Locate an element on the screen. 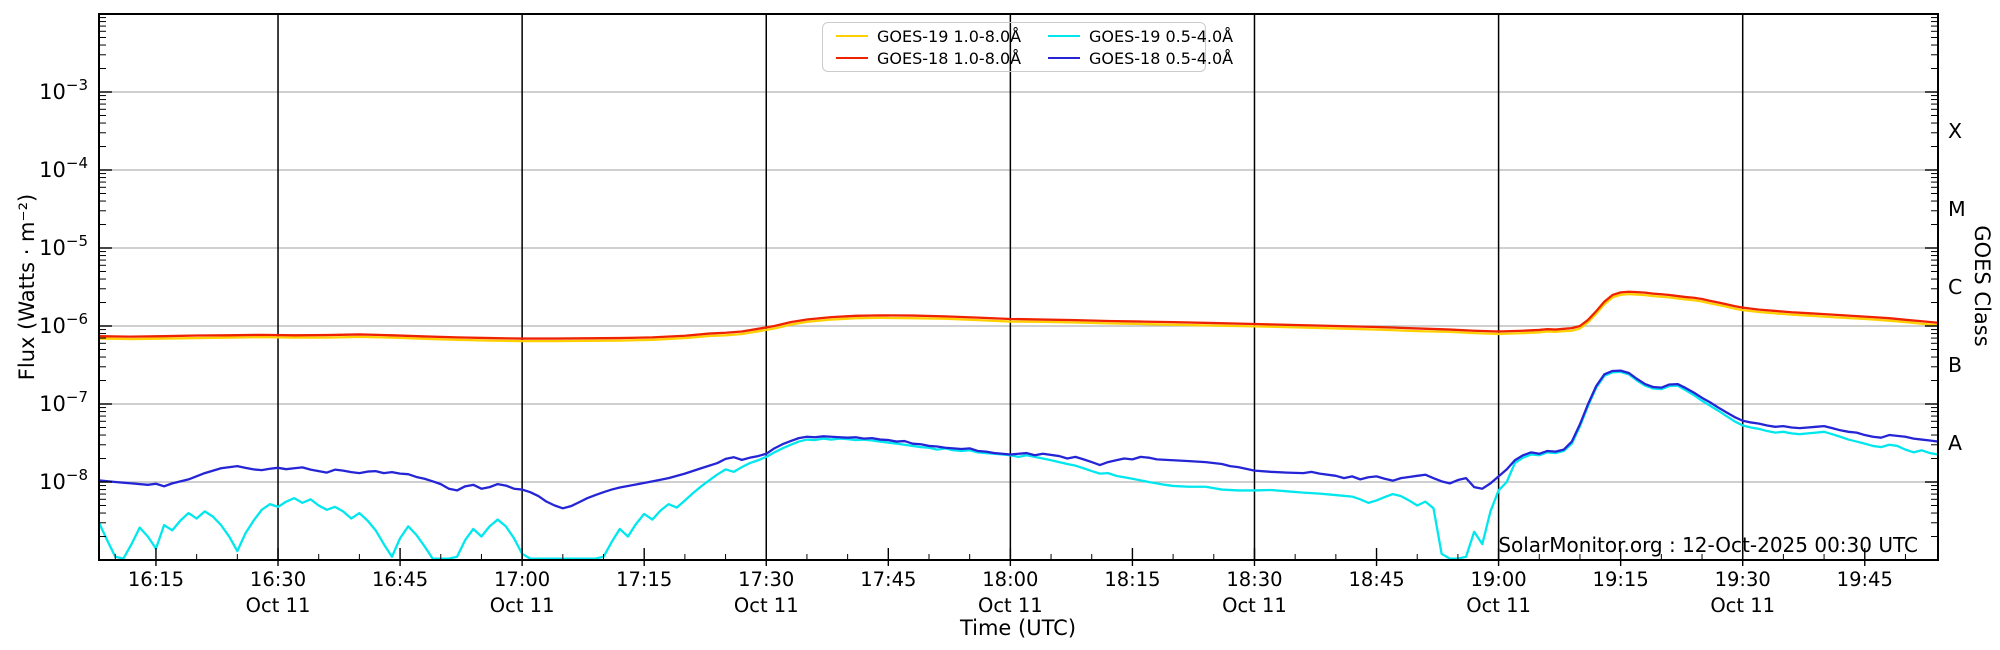  svg-text: 10⁻³ is located at coordinates (63, 90).